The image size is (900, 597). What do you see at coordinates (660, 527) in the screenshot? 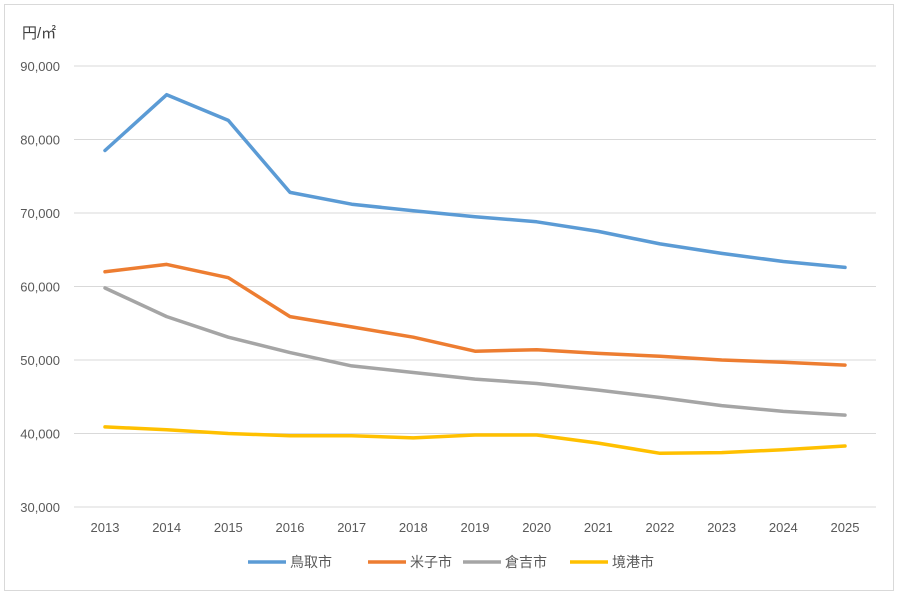
I see `x-tick-label: 2022` at bounding box center [660, 527].